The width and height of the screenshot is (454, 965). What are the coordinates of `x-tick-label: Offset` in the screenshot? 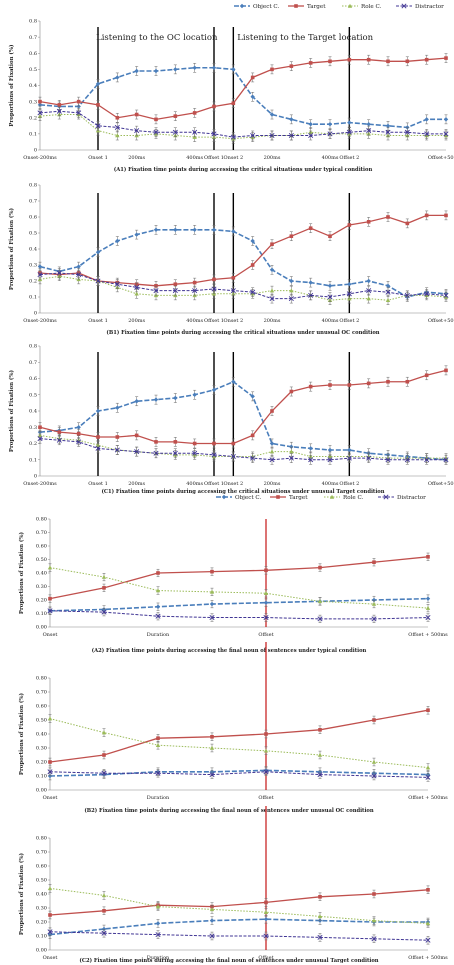 It's located at (265, 635).